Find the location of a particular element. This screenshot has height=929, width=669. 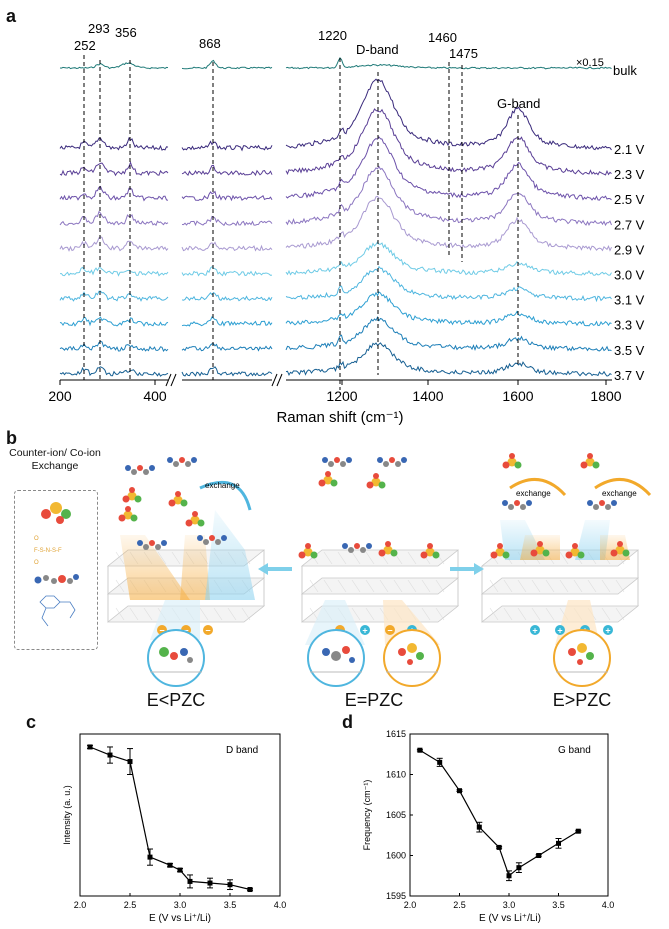

legend-text: D band is located at coordinates (242, 750).